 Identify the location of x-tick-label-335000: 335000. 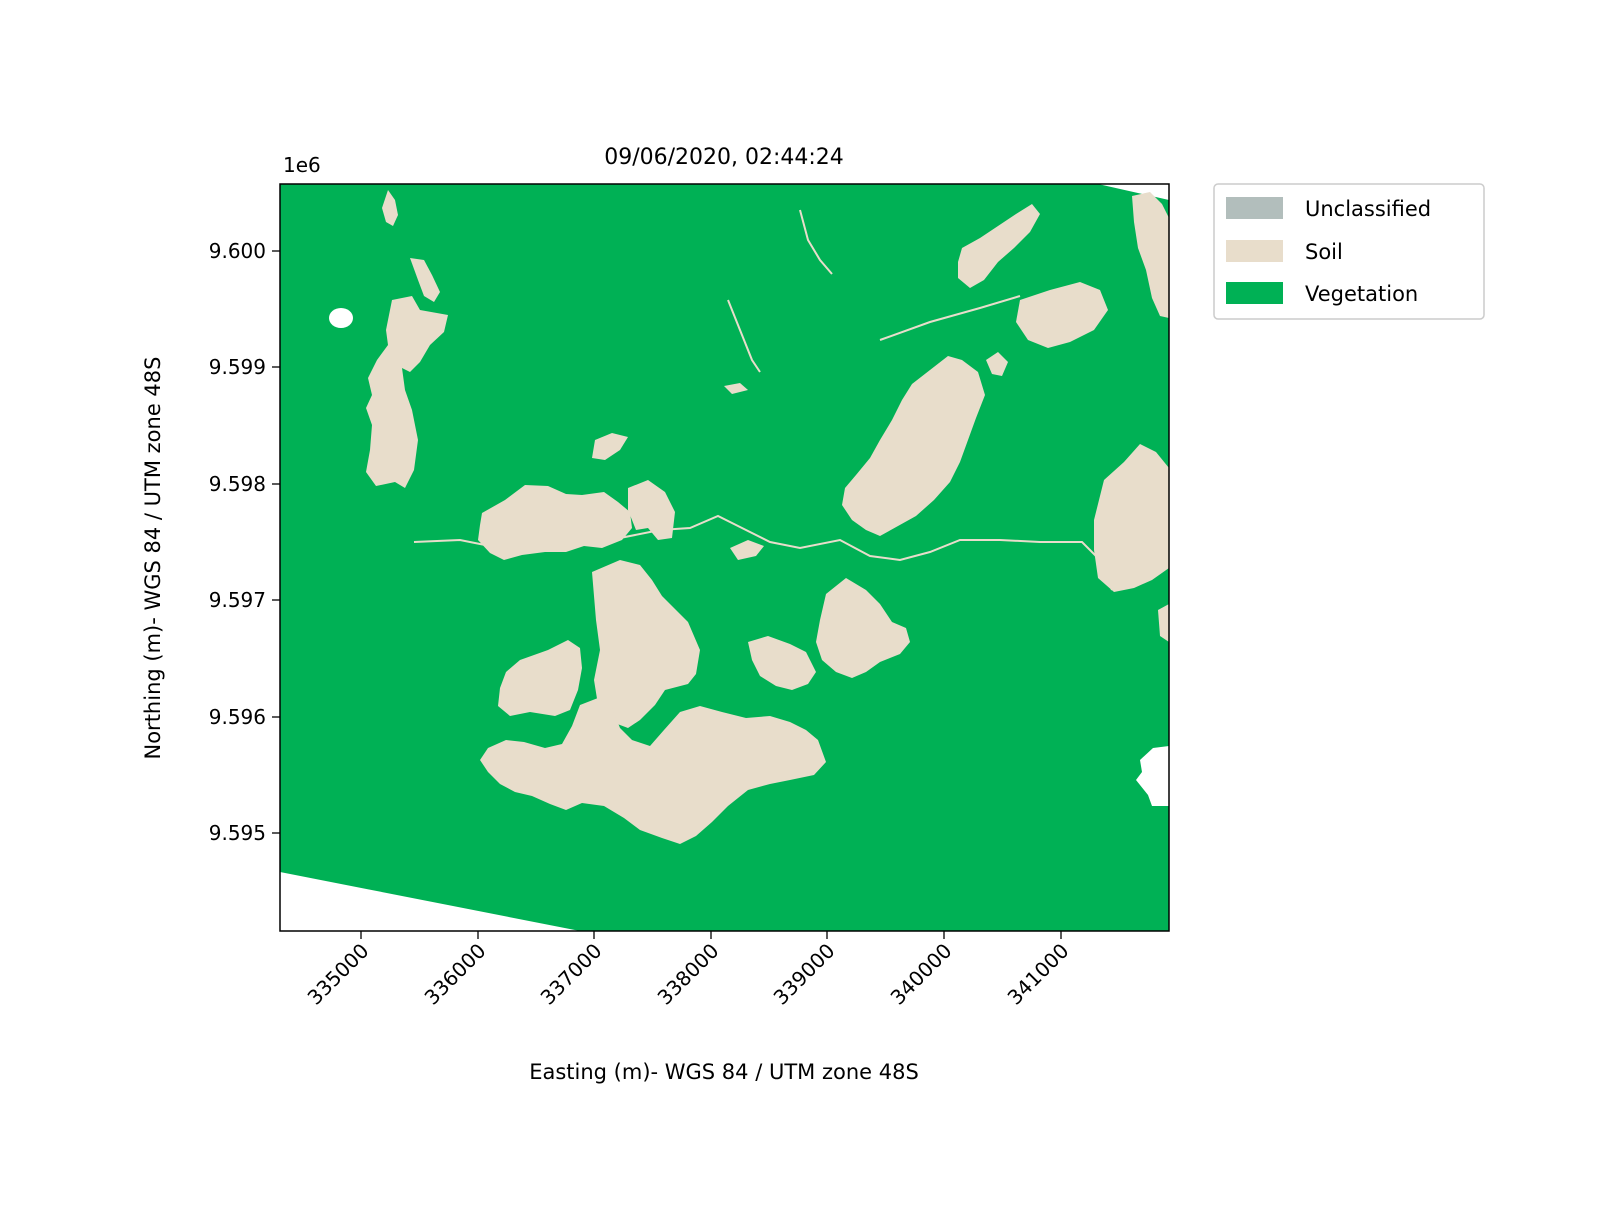
(338, 974).